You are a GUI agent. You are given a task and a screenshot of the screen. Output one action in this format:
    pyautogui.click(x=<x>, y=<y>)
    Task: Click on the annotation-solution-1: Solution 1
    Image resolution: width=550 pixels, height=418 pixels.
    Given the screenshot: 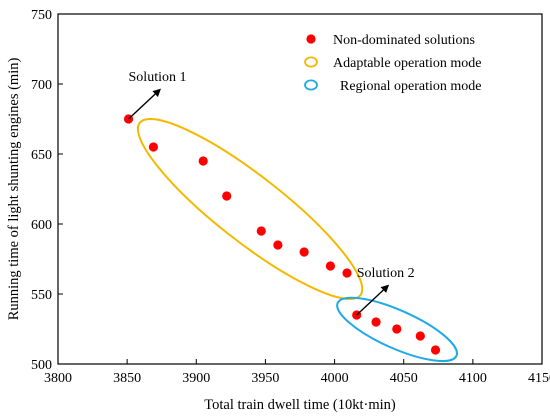 What is the action you would take?
    pyautogui.click(x=157, y=95)
    